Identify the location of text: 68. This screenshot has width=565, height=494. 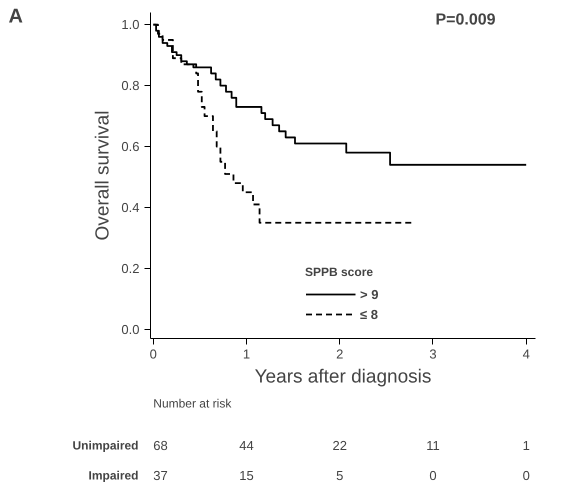
(160, 445).